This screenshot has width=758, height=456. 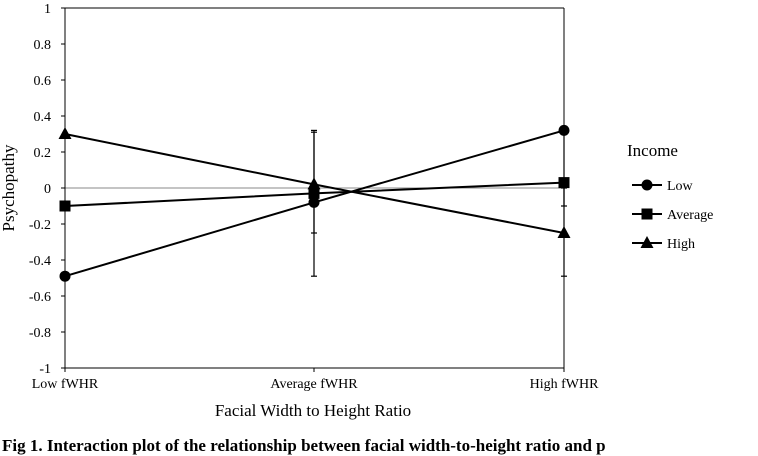 I want to click on x-tick-label: Low fWHR, so click(x=65, y=384).